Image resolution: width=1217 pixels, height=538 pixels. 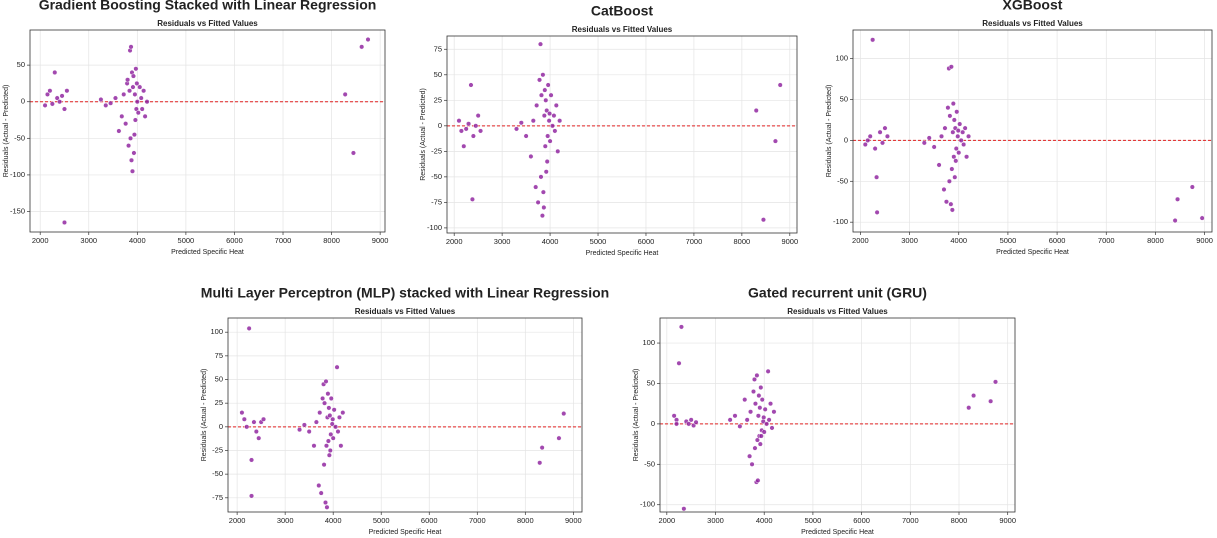 What do you see at coordinates (742, 241) in the screenshot?
I see `x-tick-label: 8000` at bounding box center [742, 241].